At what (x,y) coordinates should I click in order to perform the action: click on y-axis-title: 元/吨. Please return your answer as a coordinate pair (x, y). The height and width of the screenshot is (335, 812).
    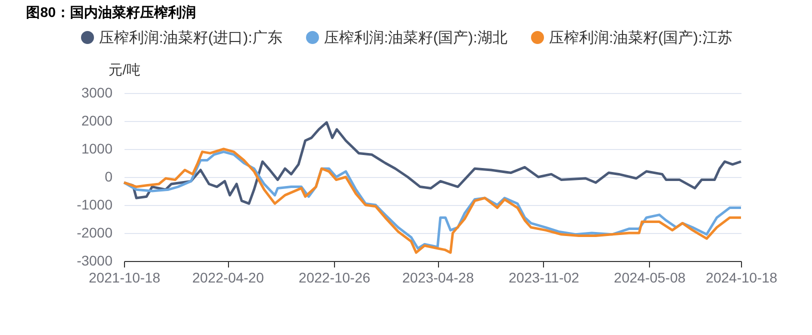
    Looking at the image, I should click on (124, 70).